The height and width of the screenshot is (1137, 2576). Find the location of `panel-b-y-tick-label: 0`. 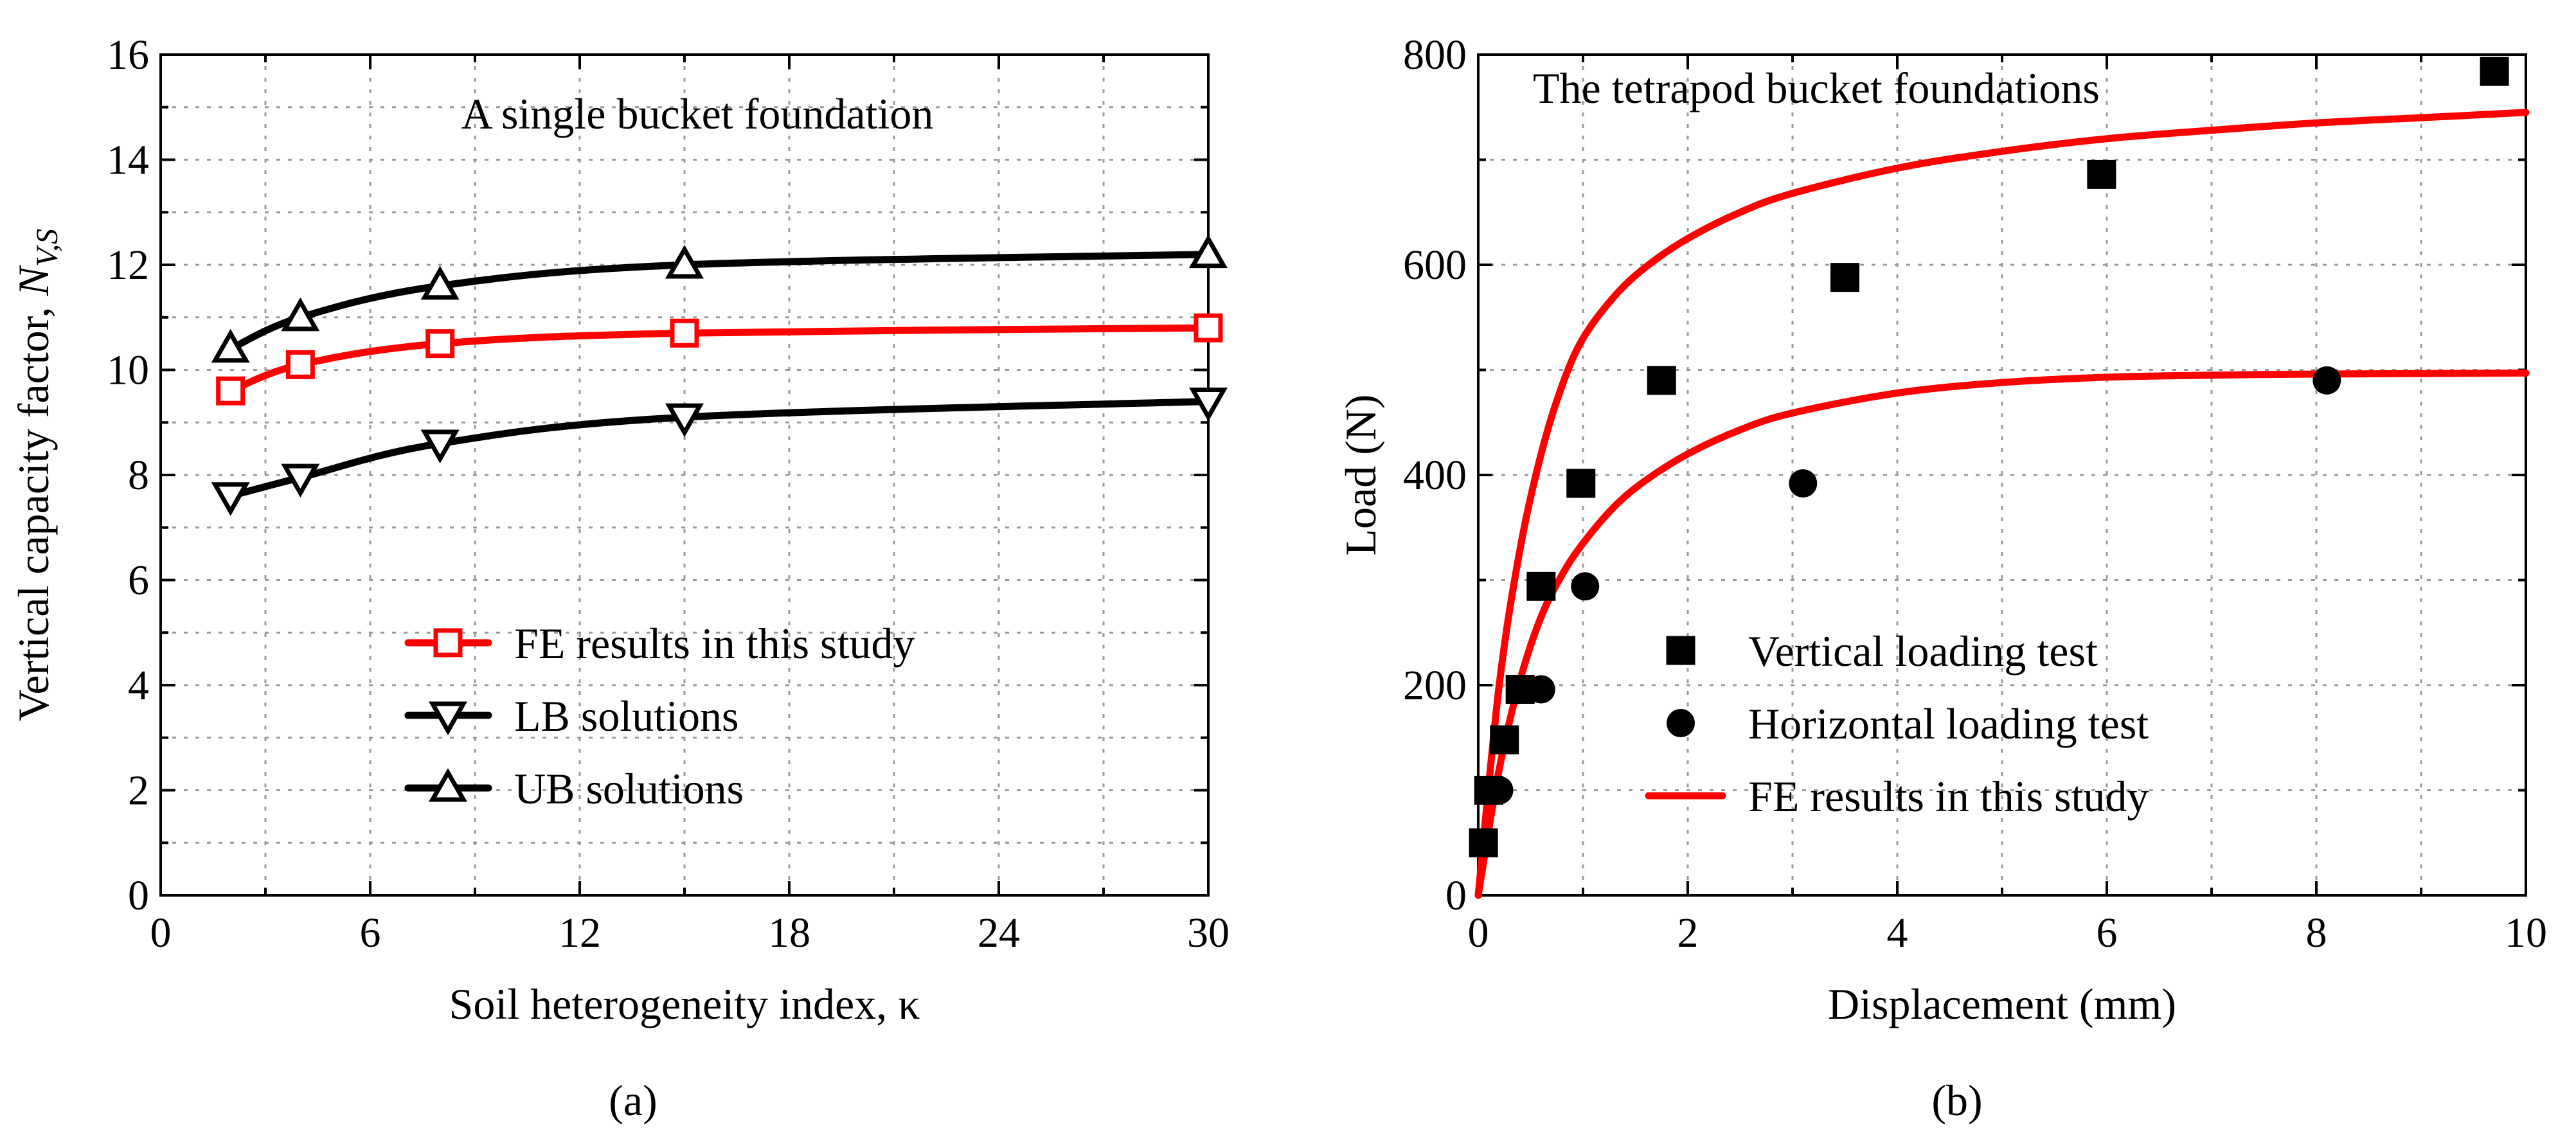

panel-b-y-tick-label: 0 is located at coordinates (1456, 896).